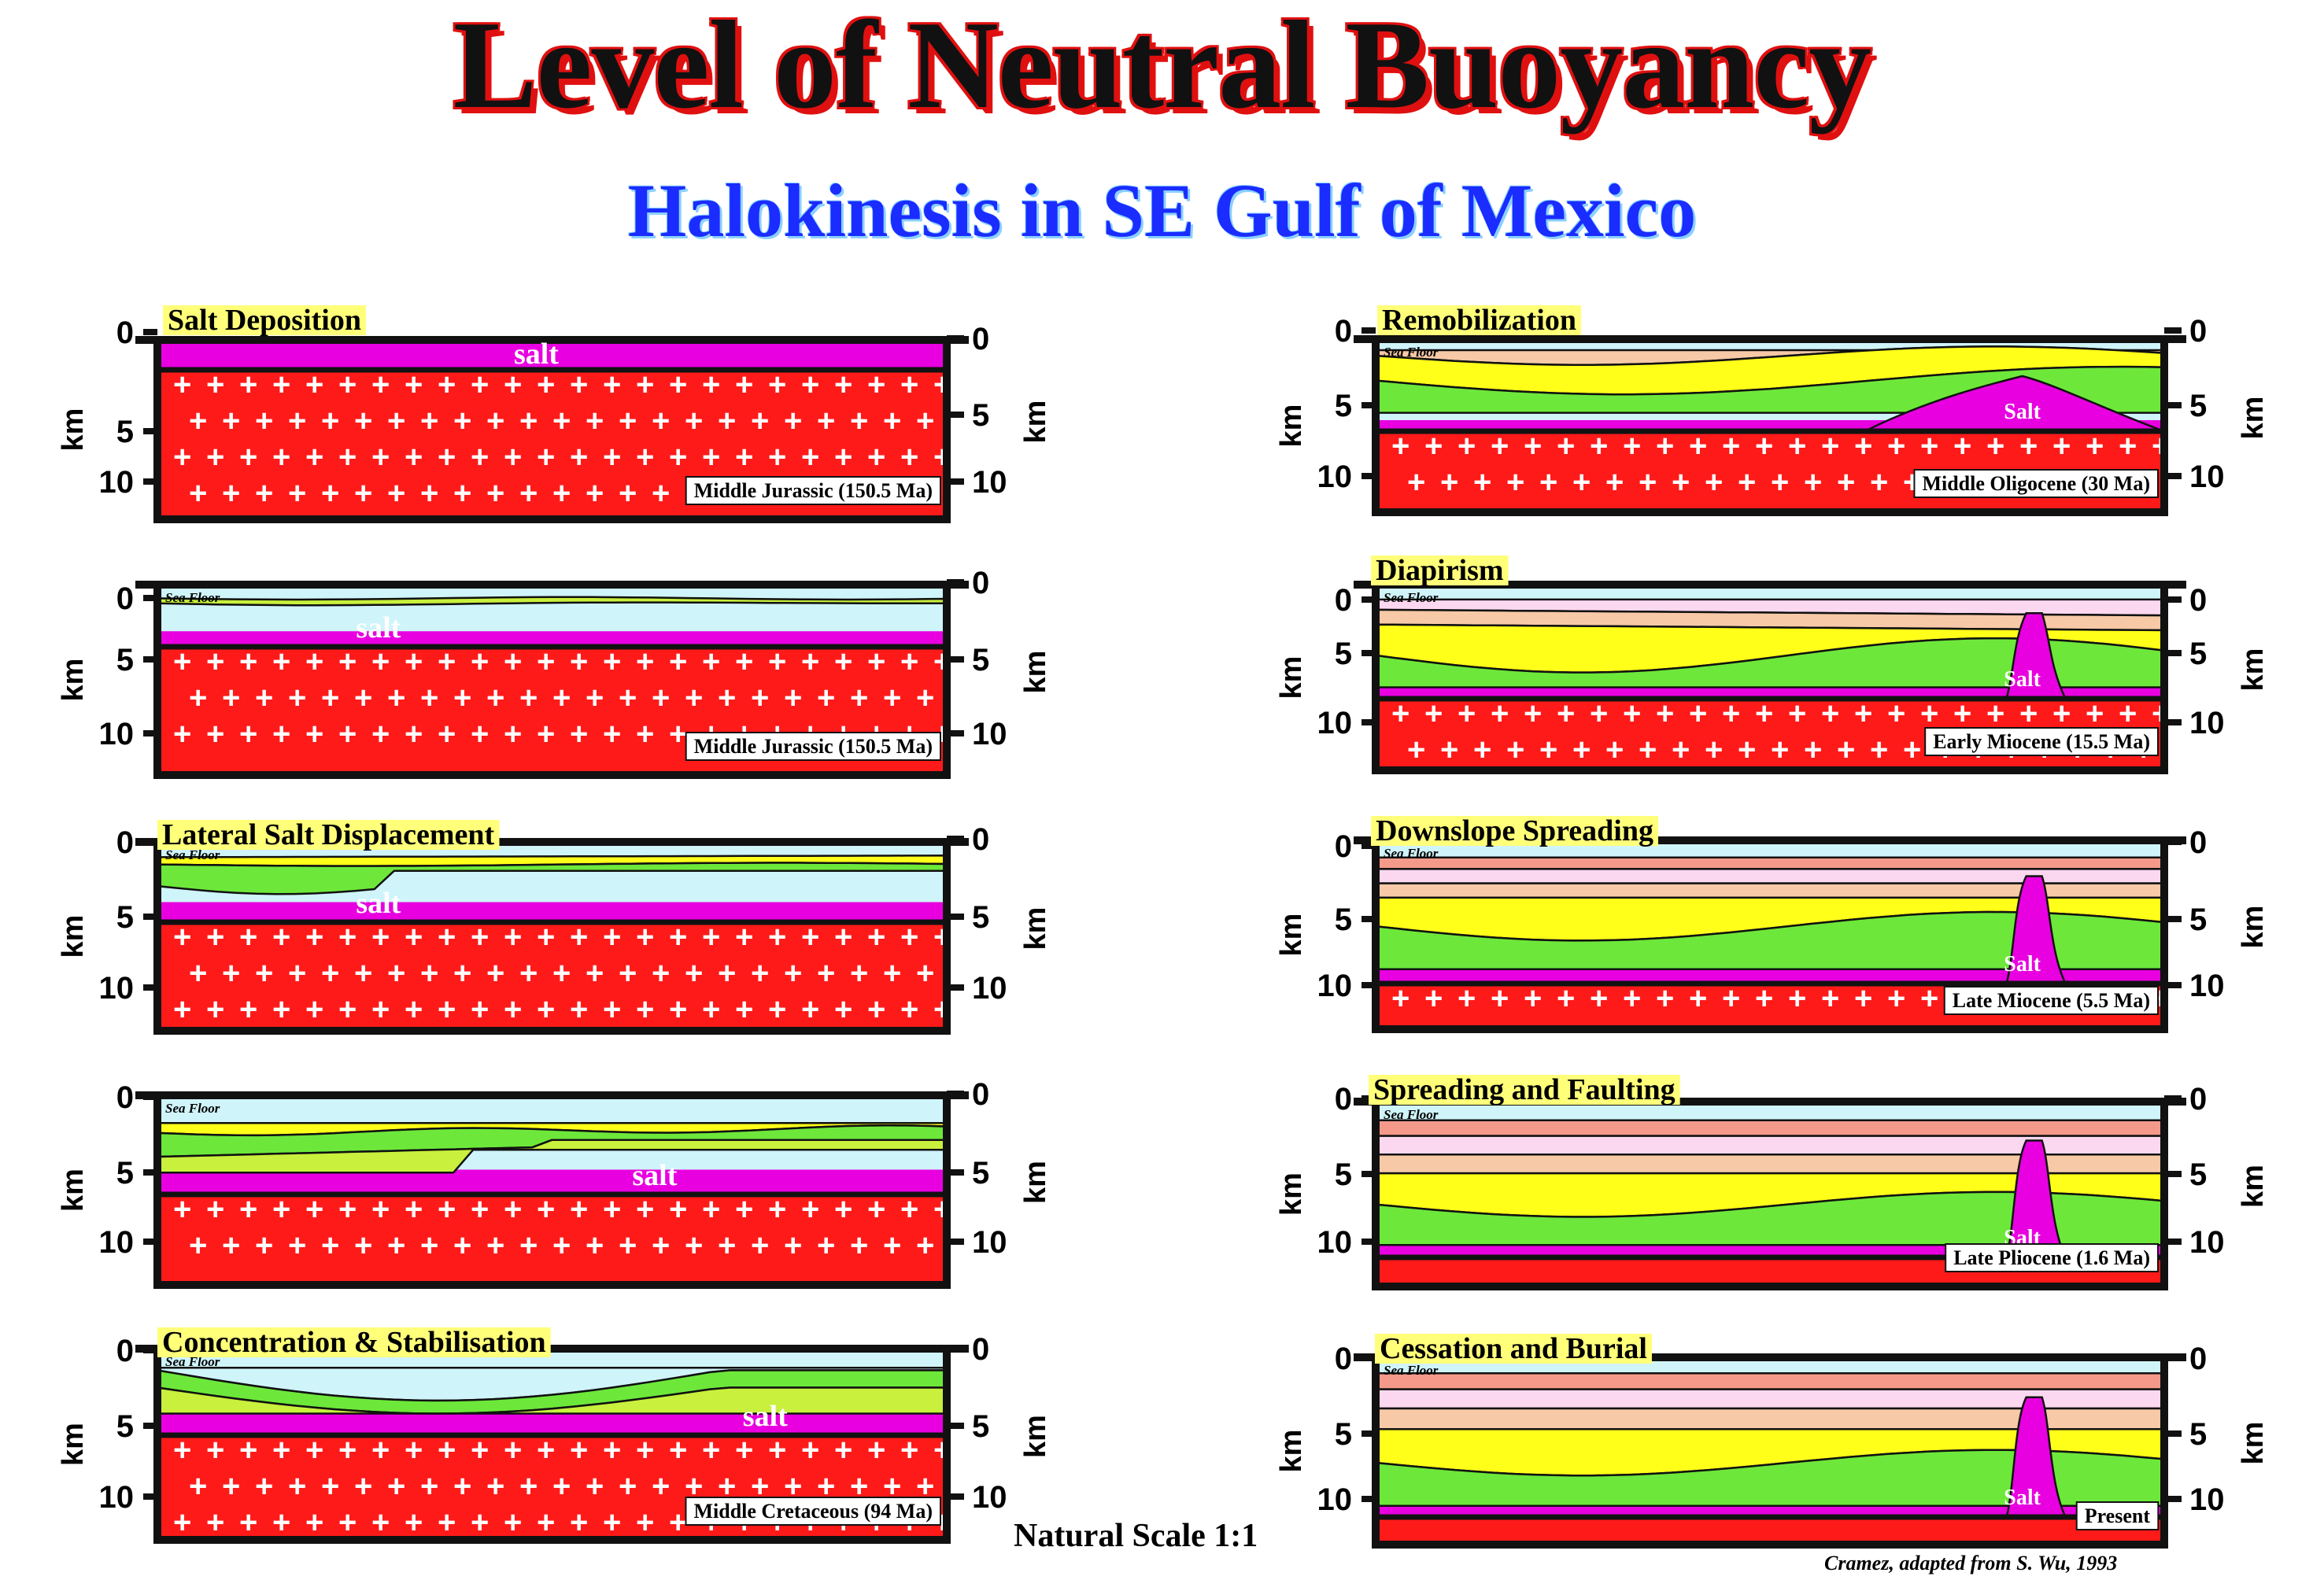 This screenshot has height=1580, width=2324. Describe the element at coordinates (1514, 830) in the screenshot. I see `panel-title: Downslope Spreading` at that location.